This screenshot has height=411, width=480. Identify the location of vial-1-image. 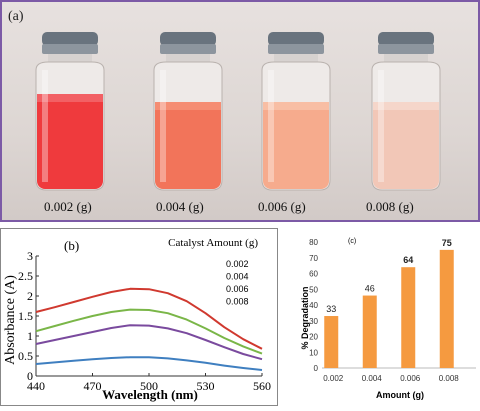
(70, 111).